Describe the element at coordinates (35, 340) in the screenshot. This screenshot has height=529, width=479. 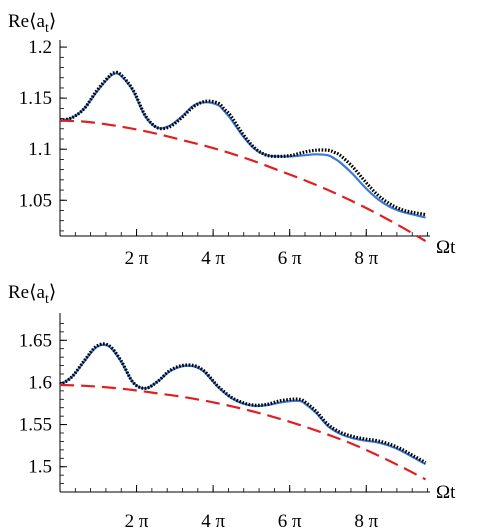
I see `y-tick-label: 1.65` at that location.